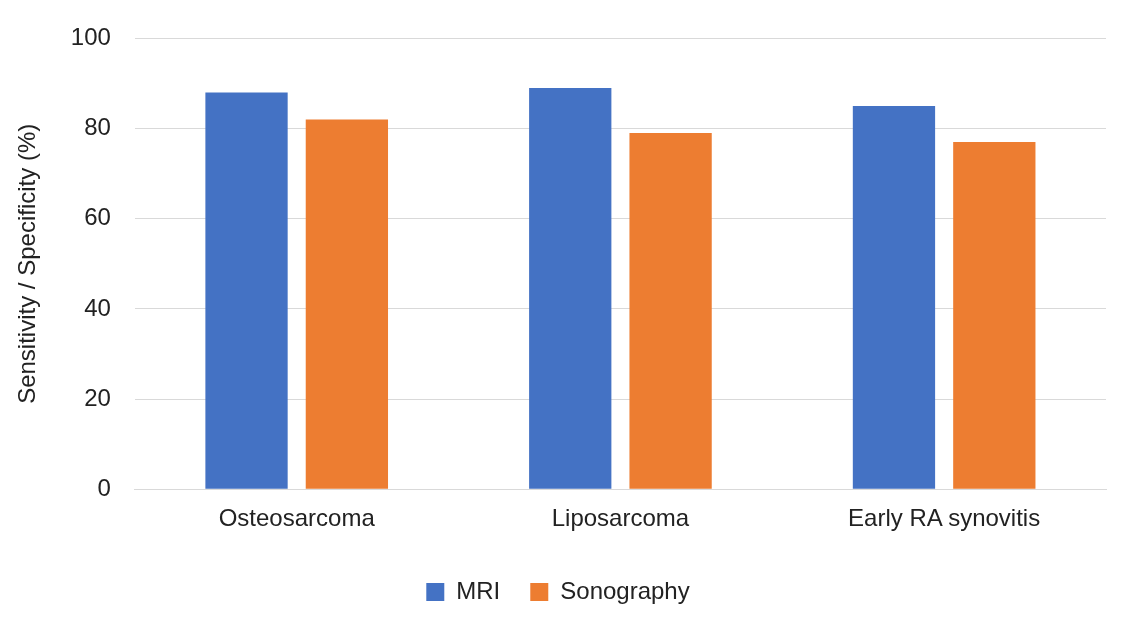 The image size is (1146, 619). I want to click on y-axis-title: Sensitivity / Specificity (%), so click(27, 263).